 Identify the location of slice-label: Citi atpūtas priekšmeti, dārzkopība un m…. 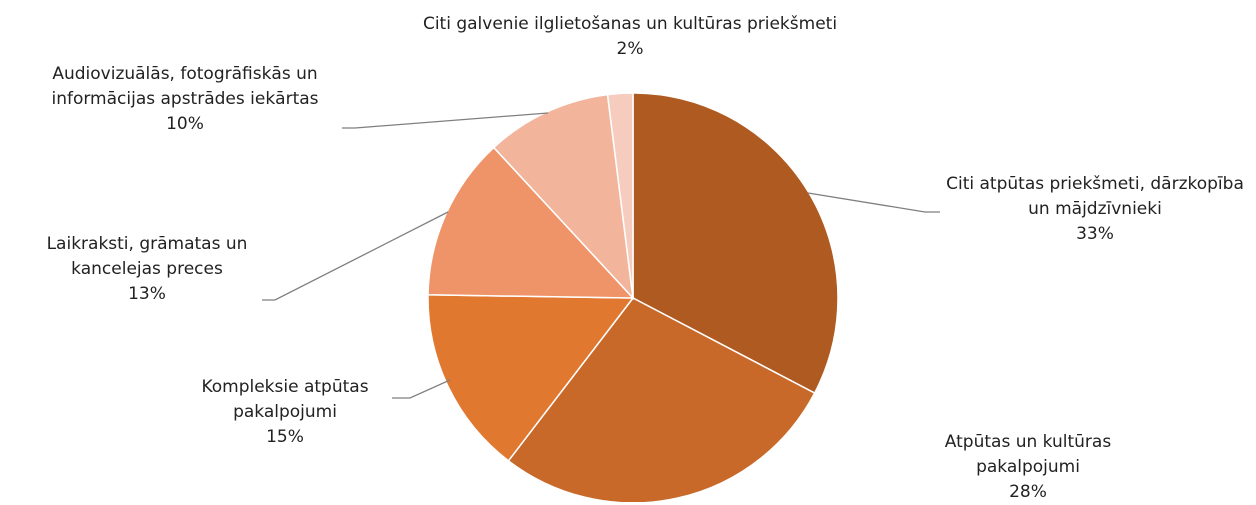
(1095, 209).